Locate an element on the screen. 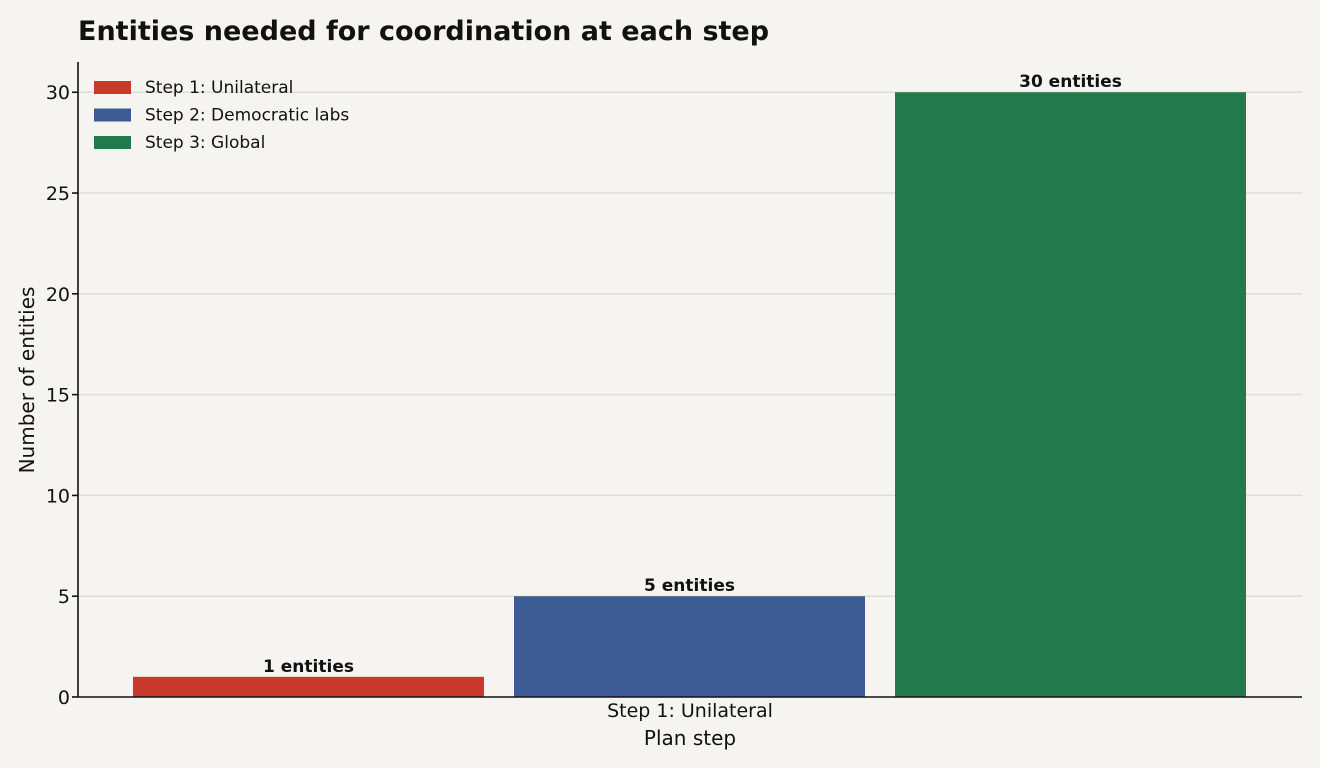 Image resolution: width=1320 pixels, height=768 pixels. y-tick-label: 15 is located at coordinates (58, 396).